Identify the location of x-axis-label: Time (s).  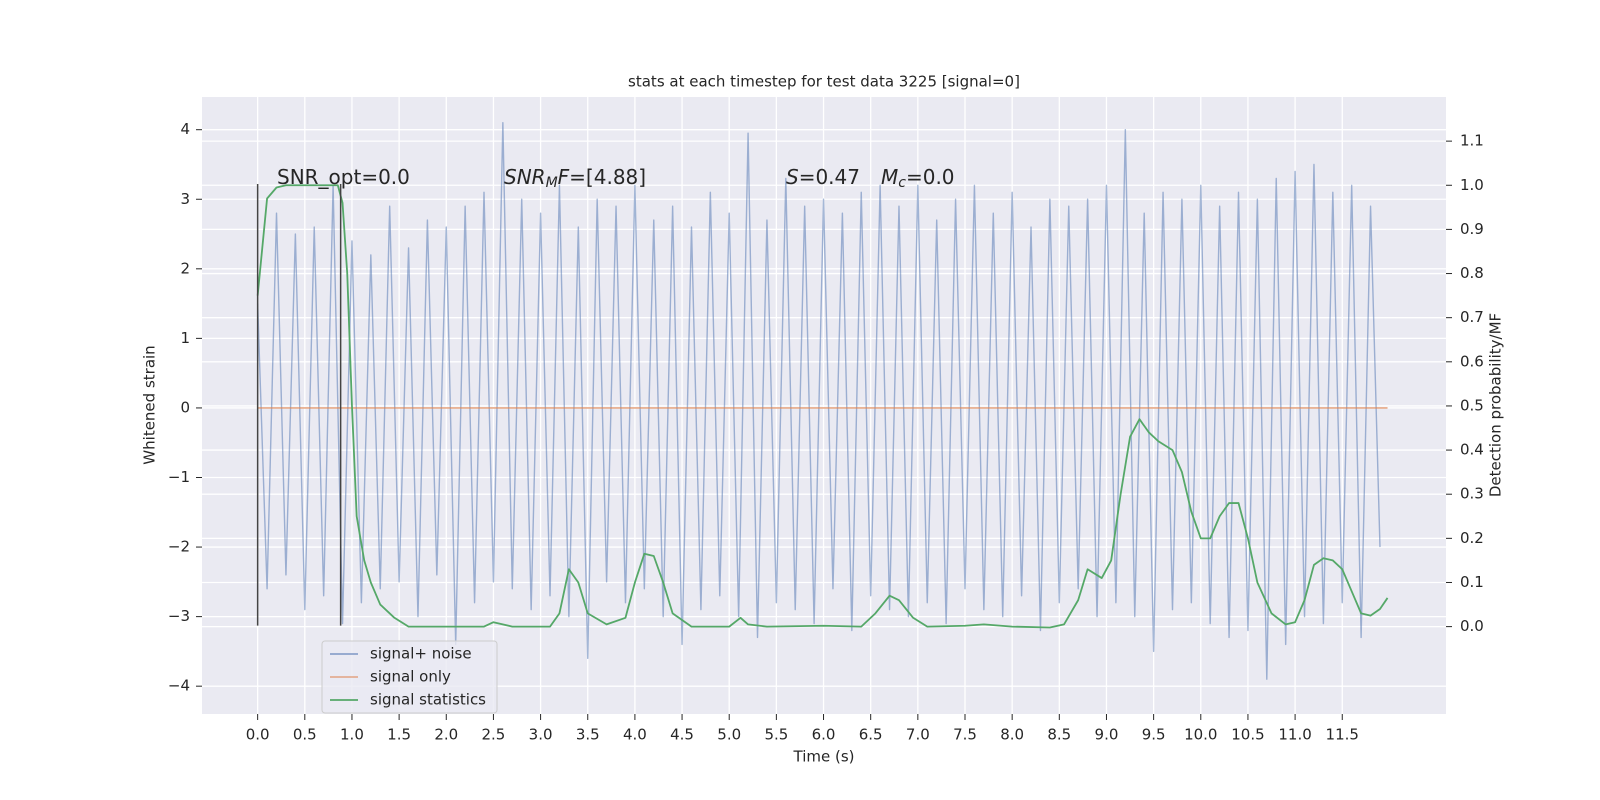
(824, 757).